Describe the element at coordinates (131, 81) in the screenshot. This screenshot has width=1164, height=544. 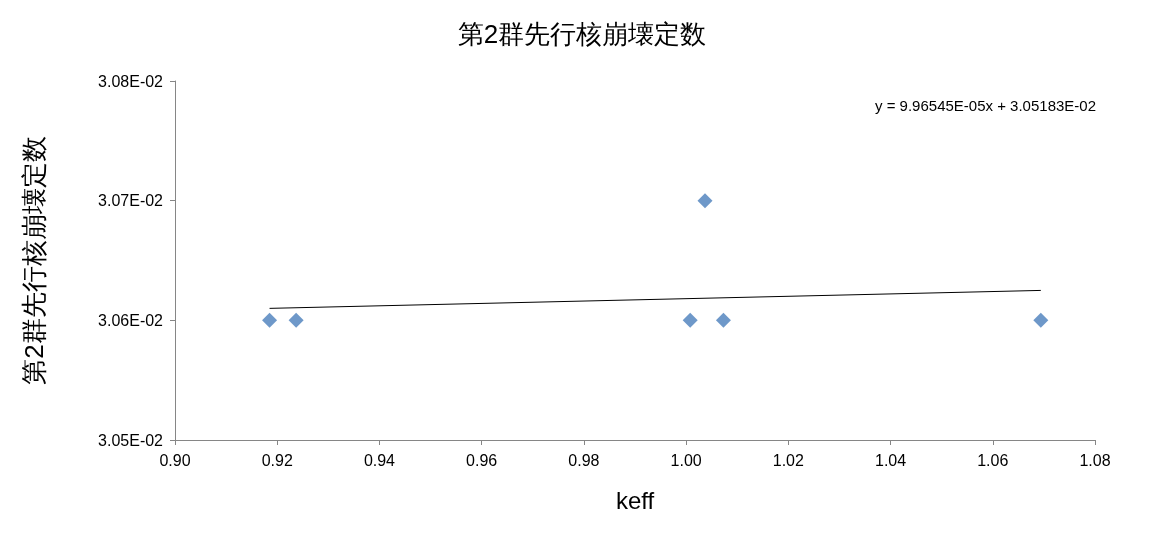
I see `y-tick-label: 3.08E-02` at that location.